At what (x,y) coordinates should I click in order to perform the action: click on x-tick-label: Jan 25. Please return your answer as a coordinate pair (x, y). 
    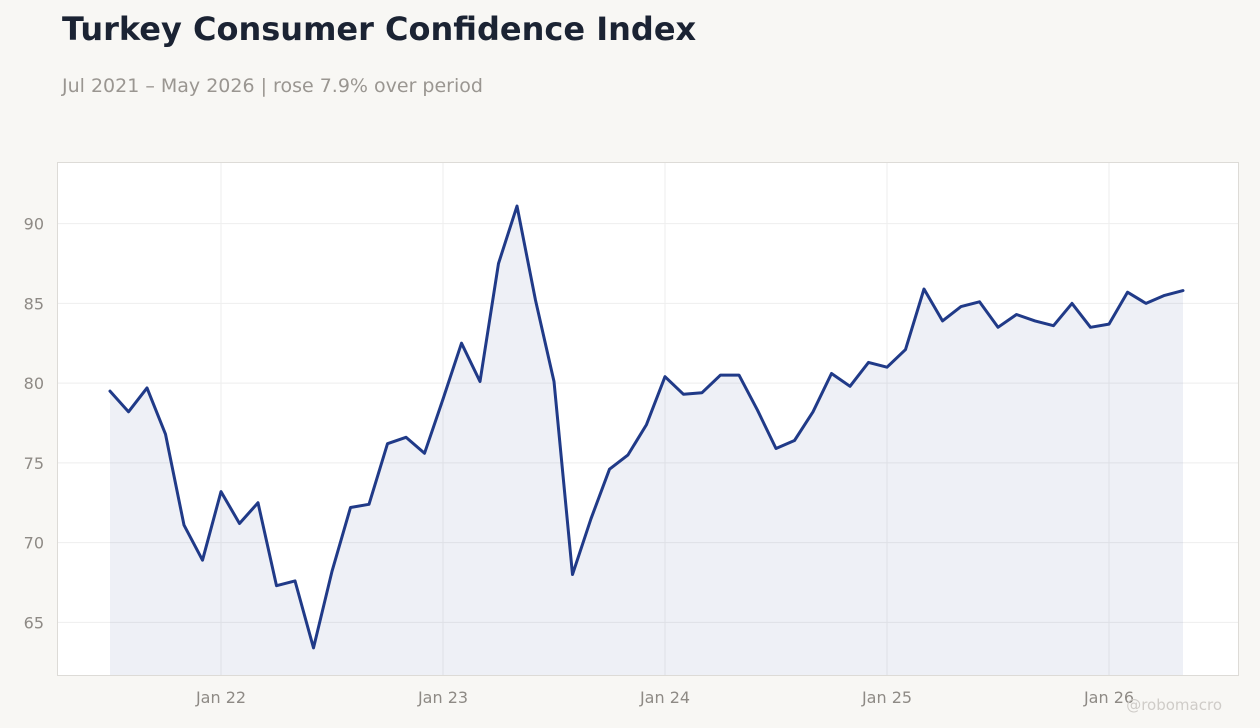
    Looking at the image, I should click on (886, 697).